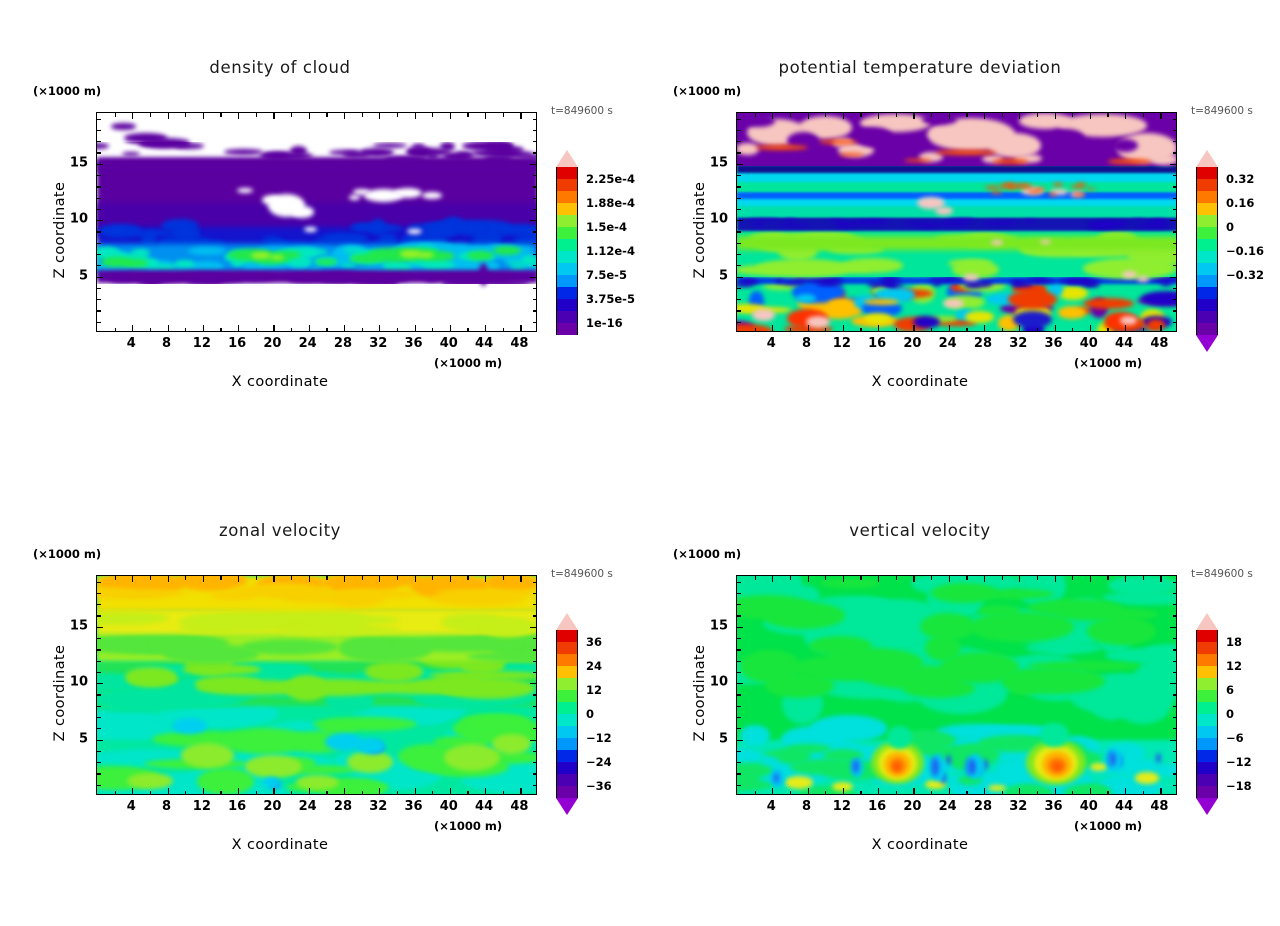 The width and height of the screenshot is (1280, 926). What do you see at coordinates (956, 200) in the screenshot?
I see `theta-cyan-band2` at bounding box center [956, 200].